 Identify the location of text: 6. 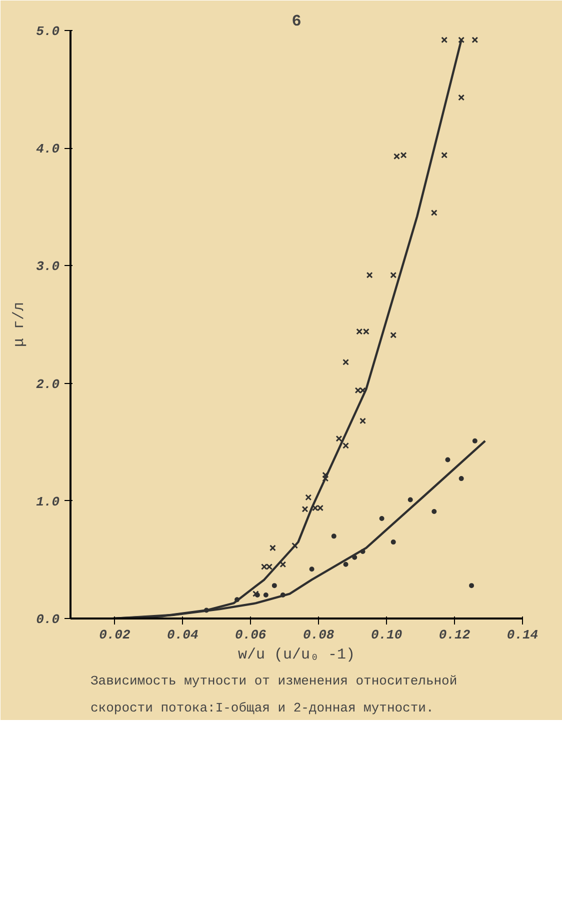
(297, 21).